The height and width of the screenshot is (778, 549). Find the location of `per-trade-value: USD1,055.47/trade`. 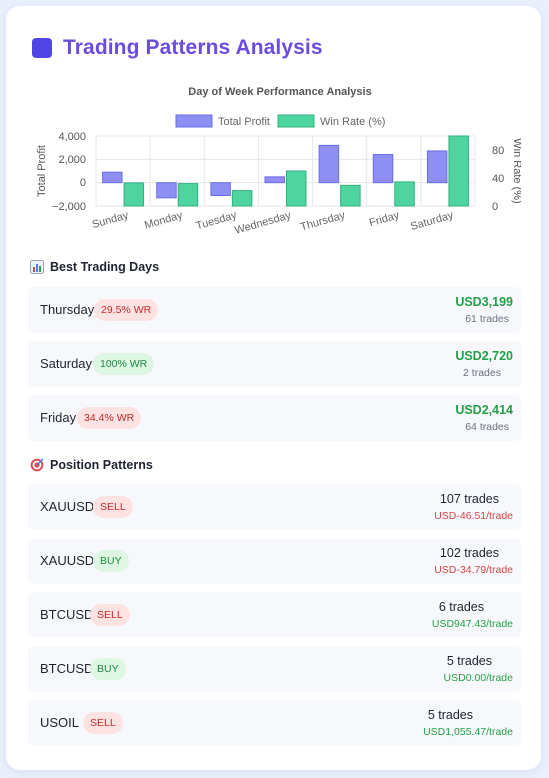

per-trade-value: USD1,055.47/trade is located at coordinates (468, 732).